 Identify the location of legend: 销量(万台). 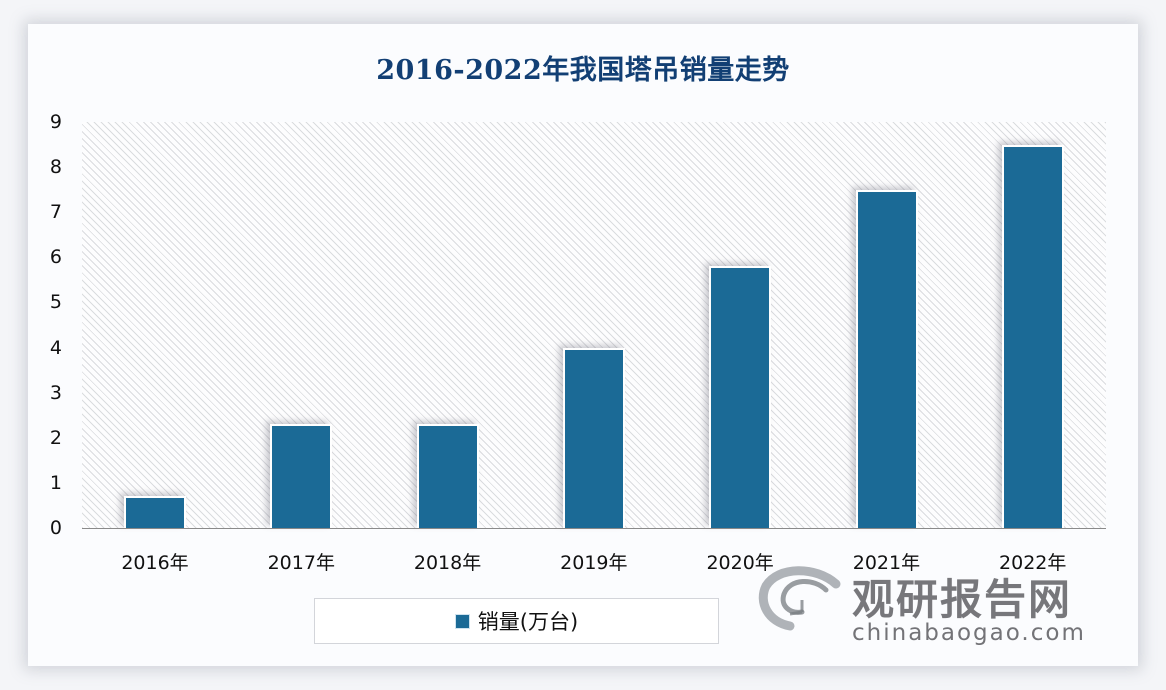
(516, 621).